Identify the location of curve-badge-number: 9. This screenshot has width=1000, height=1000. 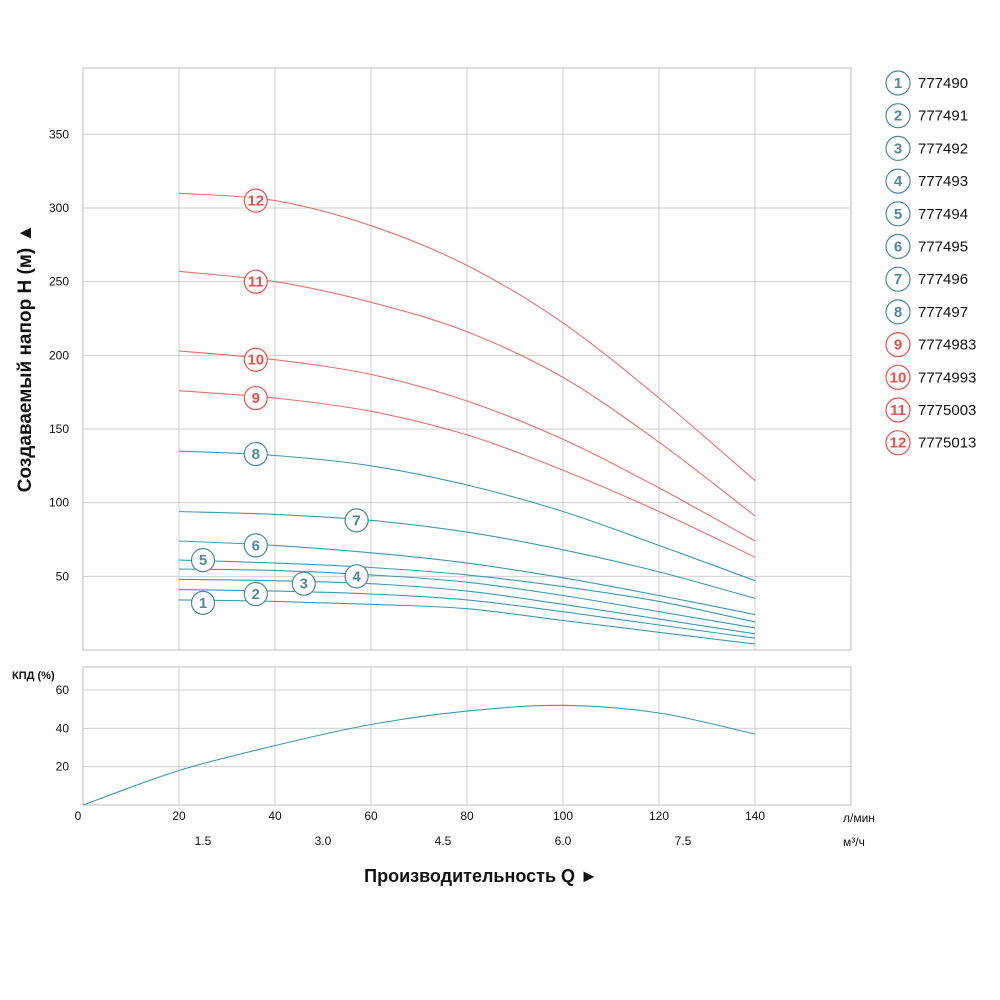
(256, 398).